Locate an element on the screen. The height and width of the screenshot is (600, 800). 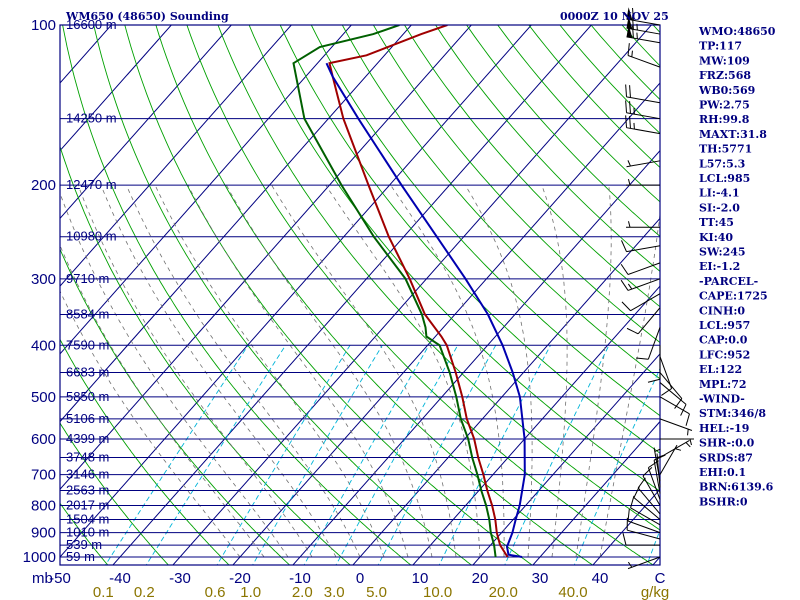
pressure-tick-label: 600 is located at coordinates (43, 439).